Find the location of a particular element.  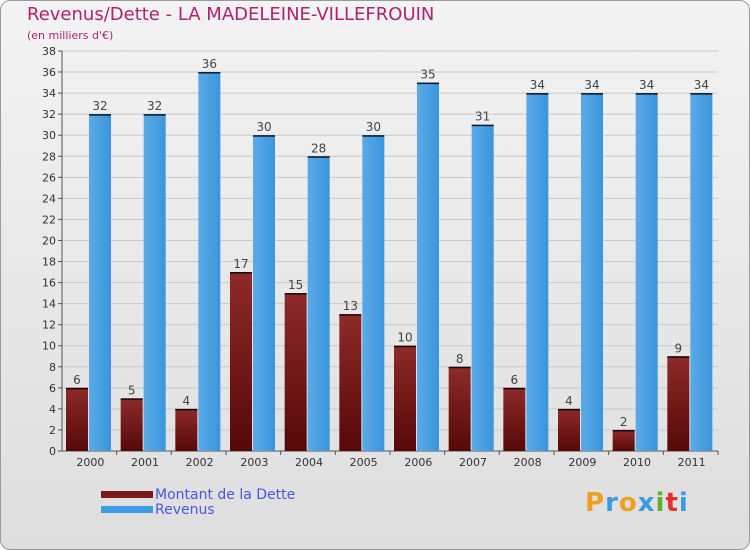

y-tick-label: 32 is located at coordinates (49, 114).